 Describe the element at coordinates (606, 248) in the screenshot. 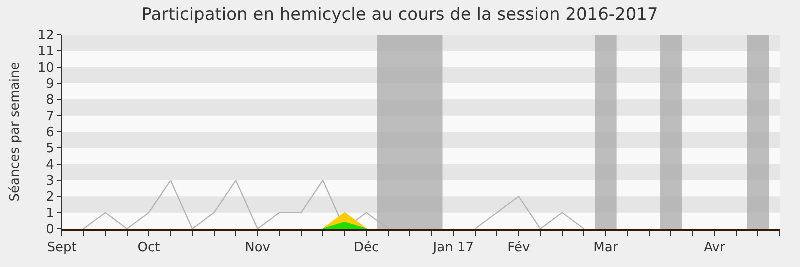

I see `x-tick-label: Mar` at that location.